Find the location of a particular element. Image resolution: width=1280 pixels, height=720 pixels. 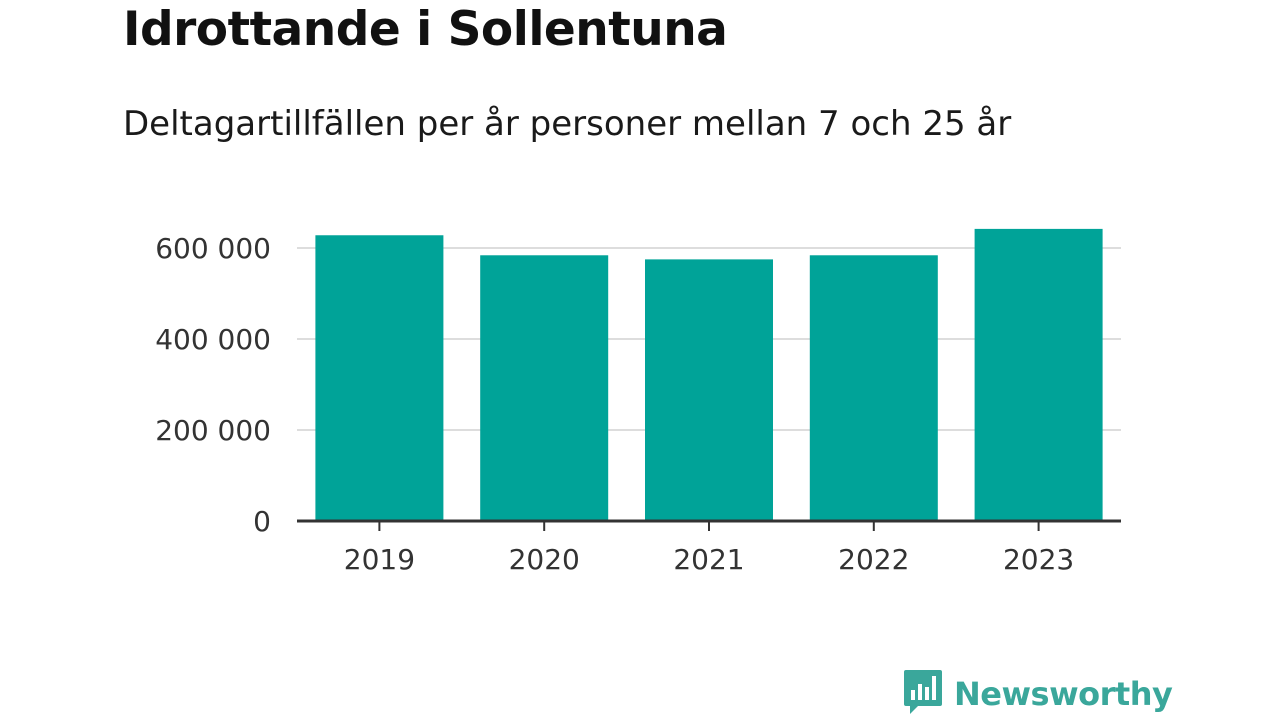

x-tick-label: 2019 is located at coordinates (379, 559).